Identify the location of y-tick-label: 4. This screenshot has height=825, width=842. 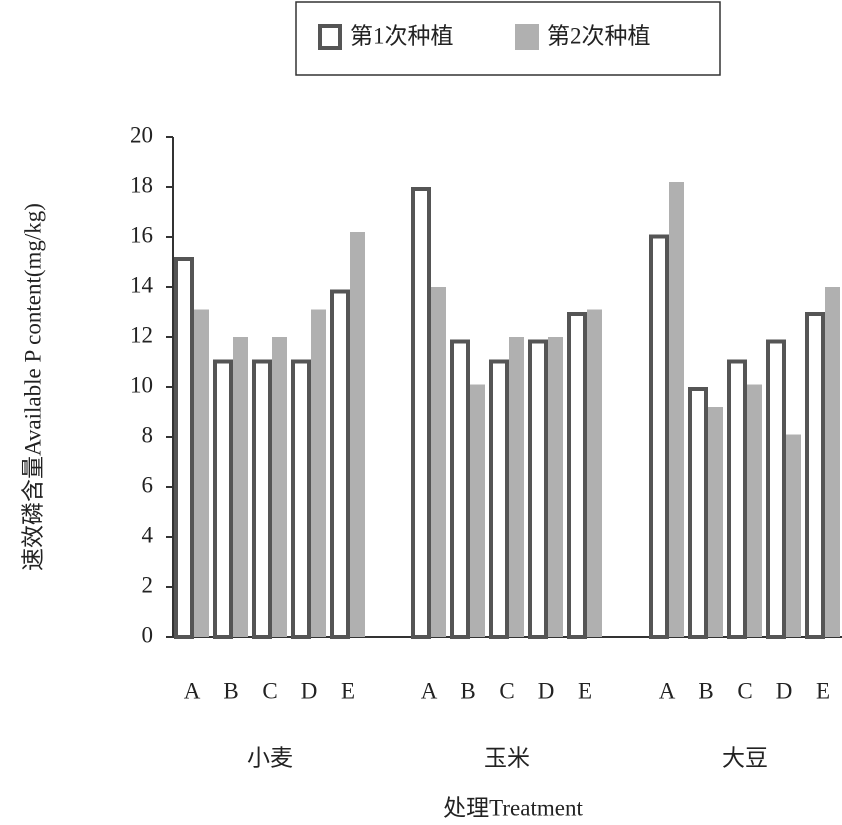
(148, 534).